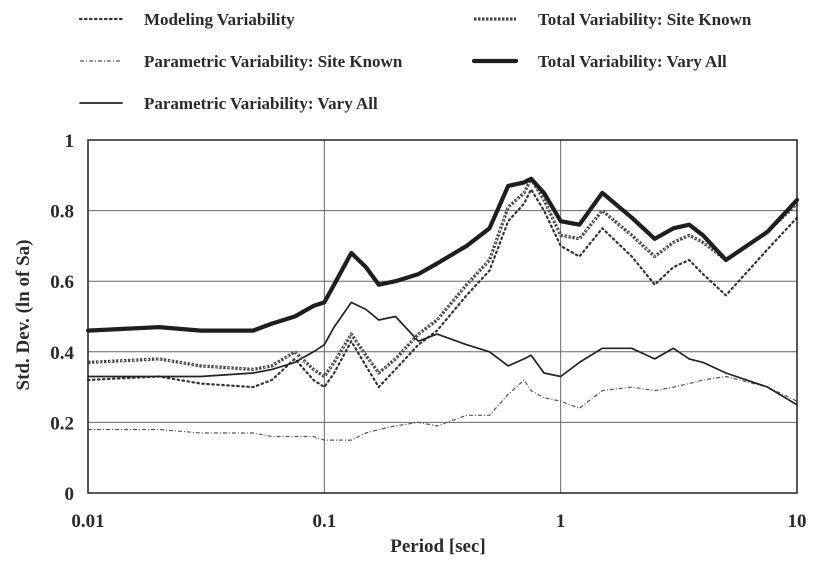 This screenshot has width=816, height=571. What do you see at coordinates (324, 521) in the screenshot?
I see `x-tick-label: 0.1` at bounding box center [324, 521].